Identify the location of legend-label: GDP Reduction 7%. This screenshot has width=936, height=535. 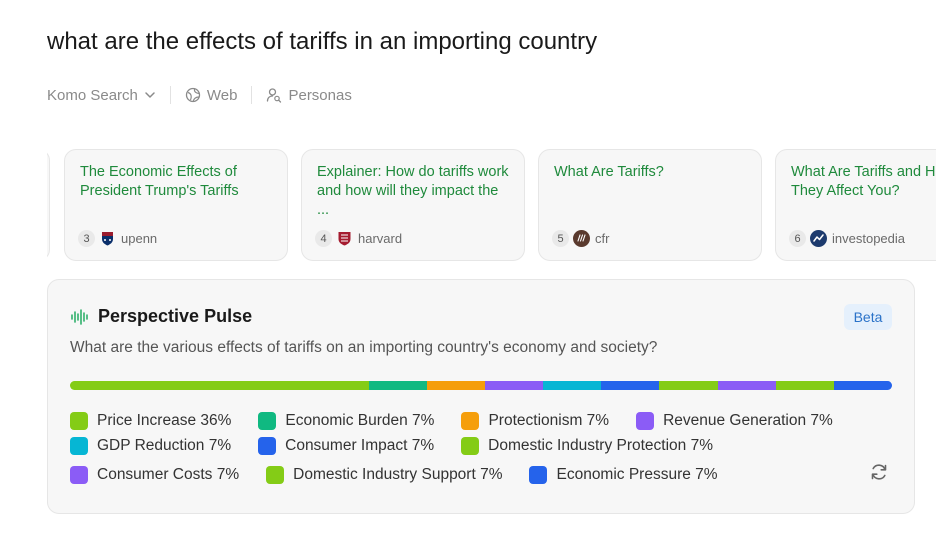
(164, 445).